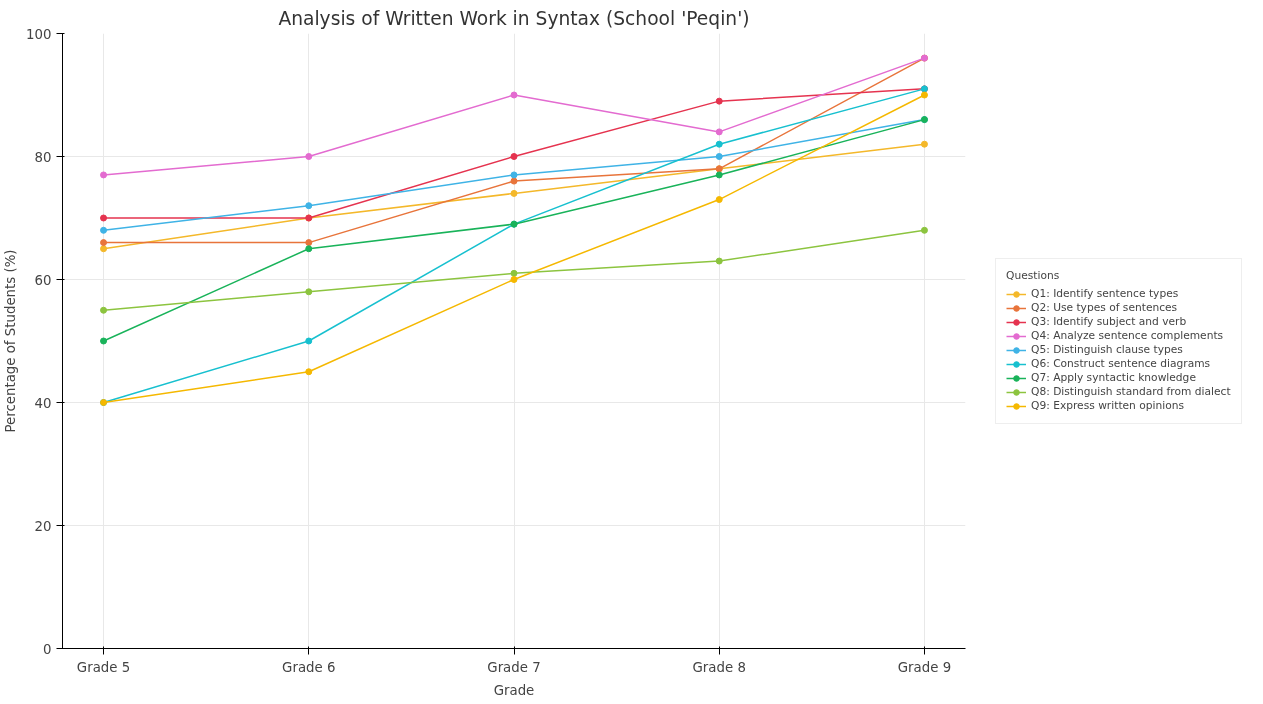 The width and height of the screenshot is (1263, 704). Describe the element at coordinates (1131, 391) in the screenshot. I see `legend-label: Q8: Distinguish standard from dialect` at that location.